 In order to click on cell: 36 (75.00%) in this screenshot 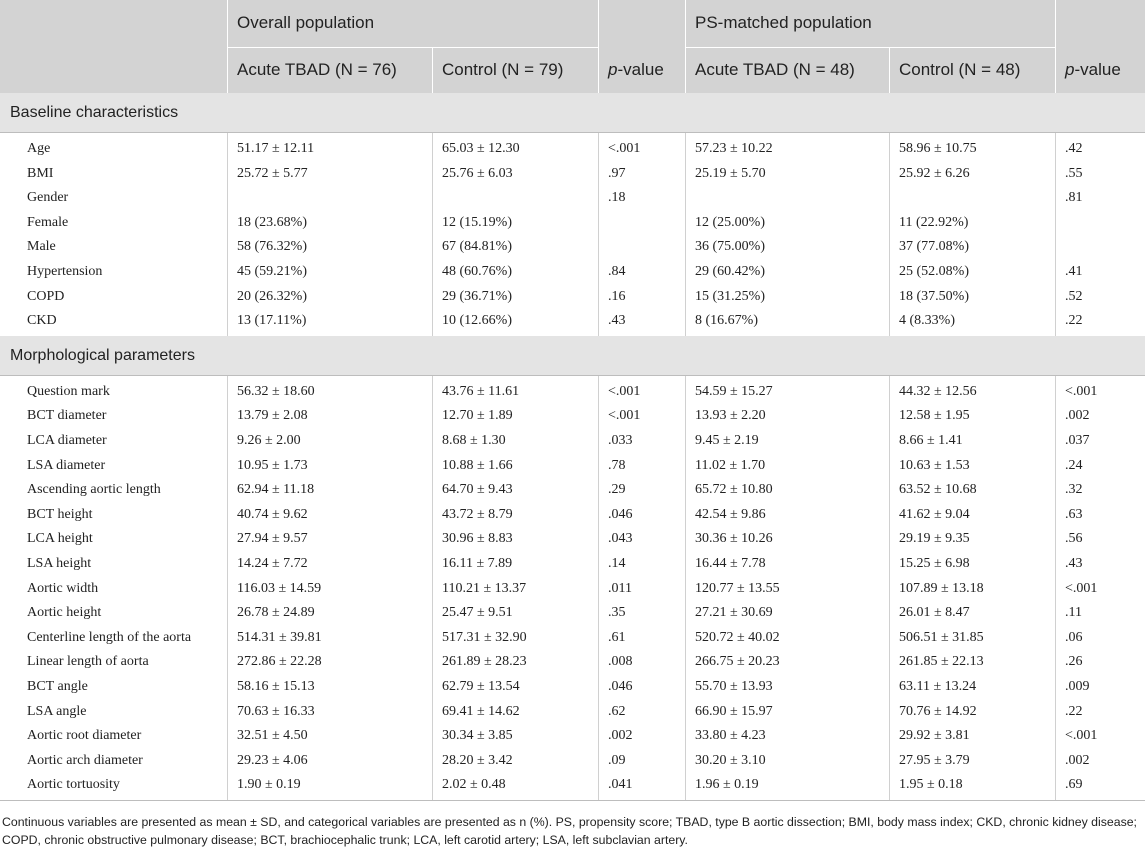, I will do `click(730, 247)`.